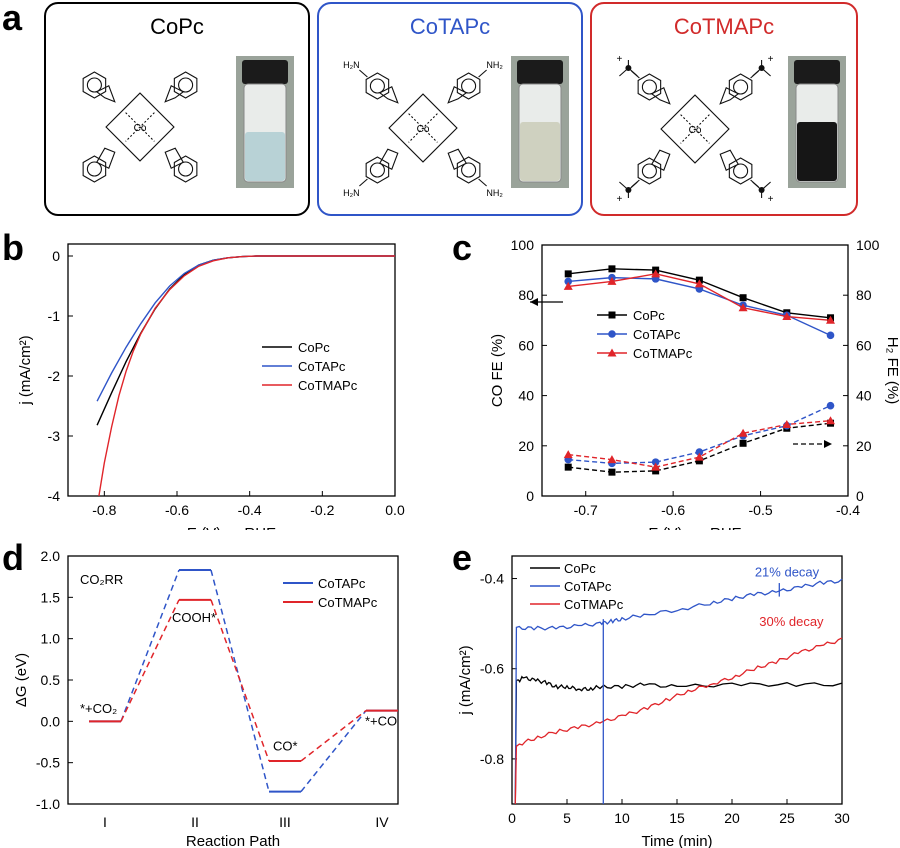  What do you see at coordinates (526, 446) in the screenshot?
I see `y-tick-label: 20` at bounding box center [526, 446].